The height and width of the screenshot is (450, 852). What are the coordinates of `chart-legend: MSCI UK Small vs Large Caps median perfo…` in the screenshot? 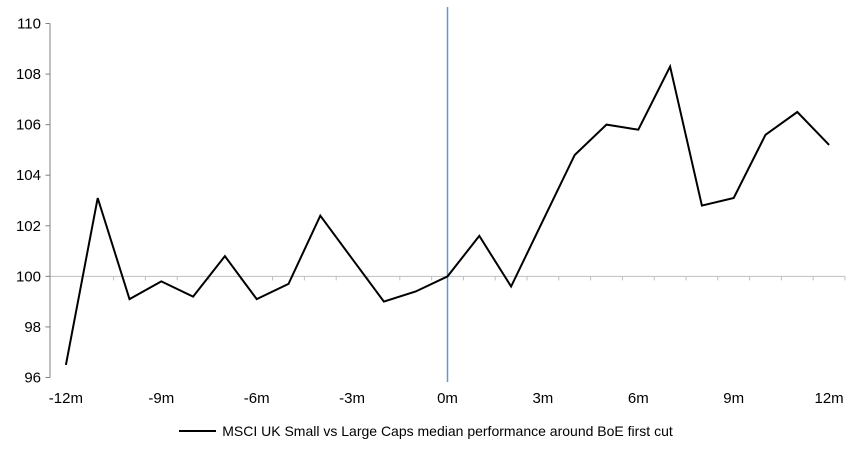 It's located at (426, 431).